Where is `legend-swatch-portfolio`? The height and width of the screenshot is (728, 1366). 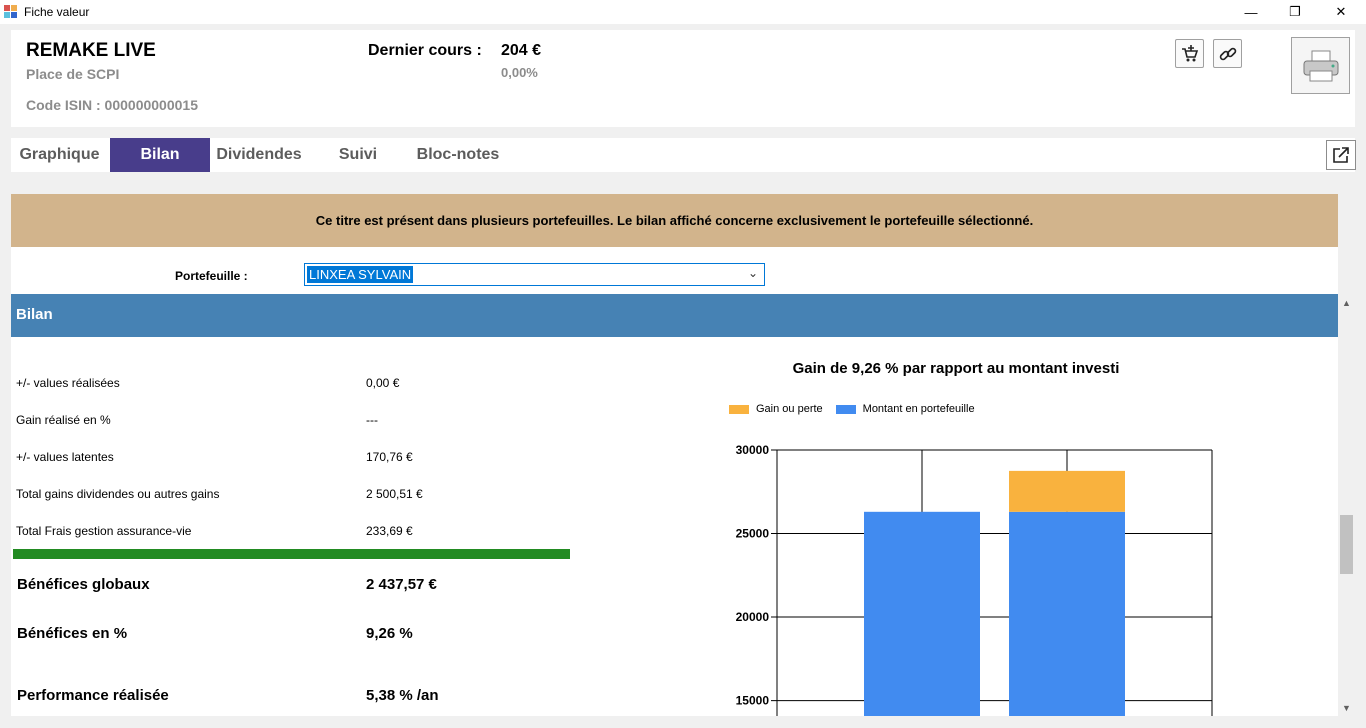
legend-swatch-portfolio is located at coordinates (845, 409).